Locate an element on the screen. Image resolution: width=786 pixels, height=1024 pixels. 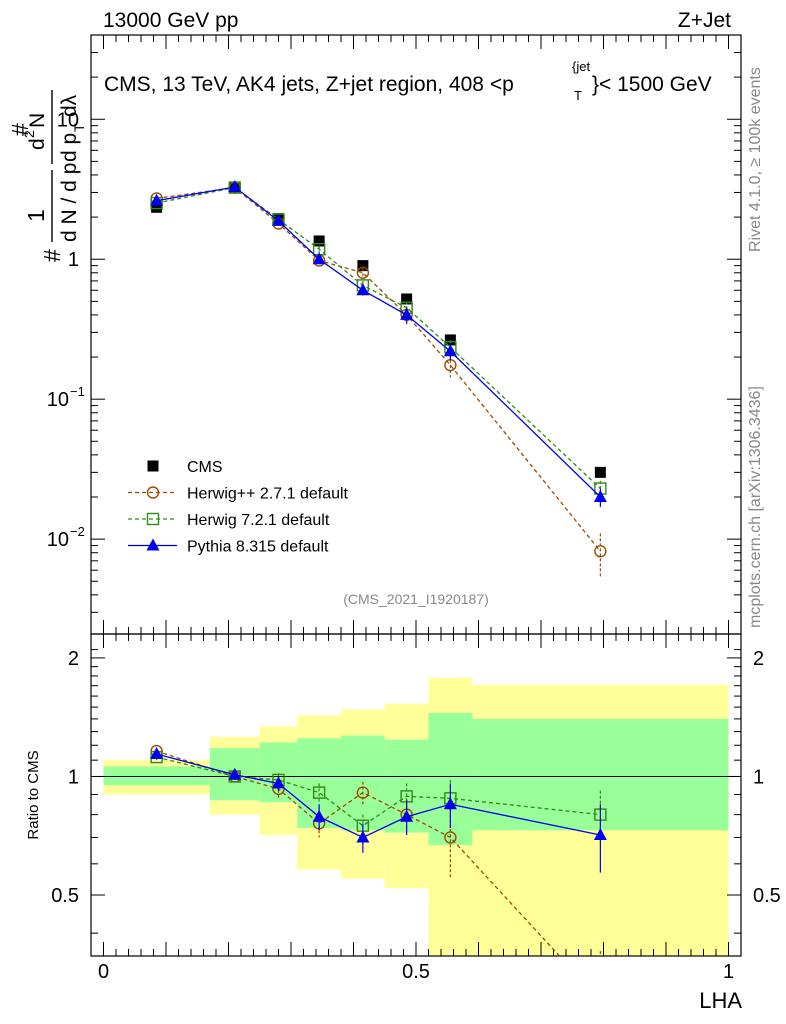
legend-entry: CMS is located at coordinates (185, 467).